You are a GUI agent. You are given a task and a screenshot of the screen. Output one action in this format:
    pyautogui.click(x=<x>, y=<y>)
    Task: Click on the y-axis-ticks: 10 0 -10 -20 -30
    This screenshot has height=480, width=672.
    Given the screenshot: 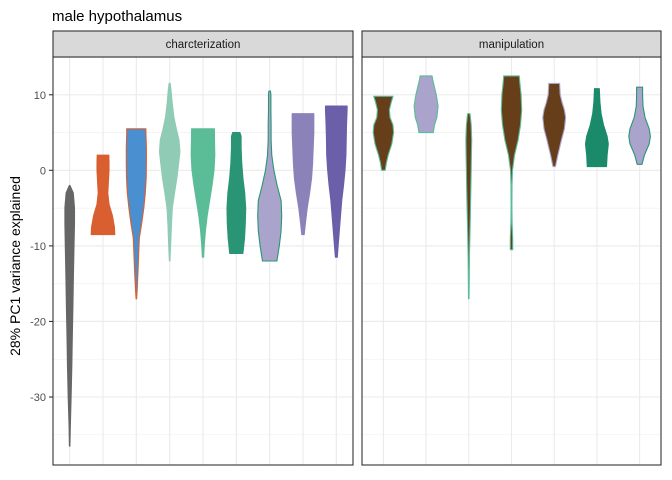 What is the action you would take?
    pyautogui.click(x=41, y=247)
    